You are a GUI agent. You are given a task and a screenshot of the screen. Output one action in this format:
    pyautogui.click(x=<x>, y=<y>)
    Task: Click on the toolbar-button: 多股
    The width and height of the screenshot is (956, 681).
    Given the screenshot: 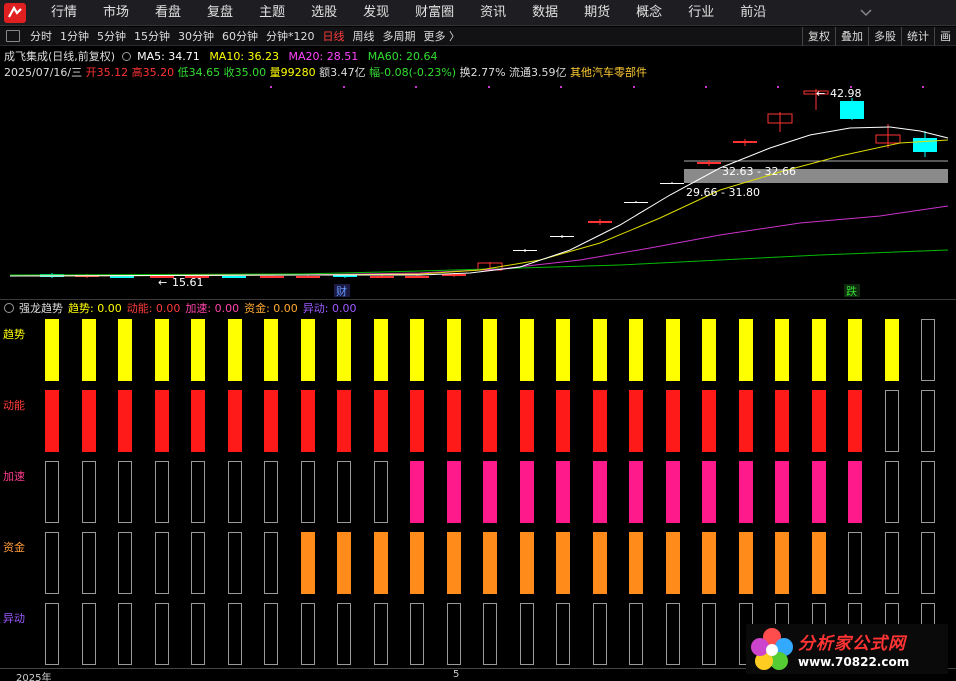 What is the action you would take?
    pyautogui.click(x=884, y=36)
    